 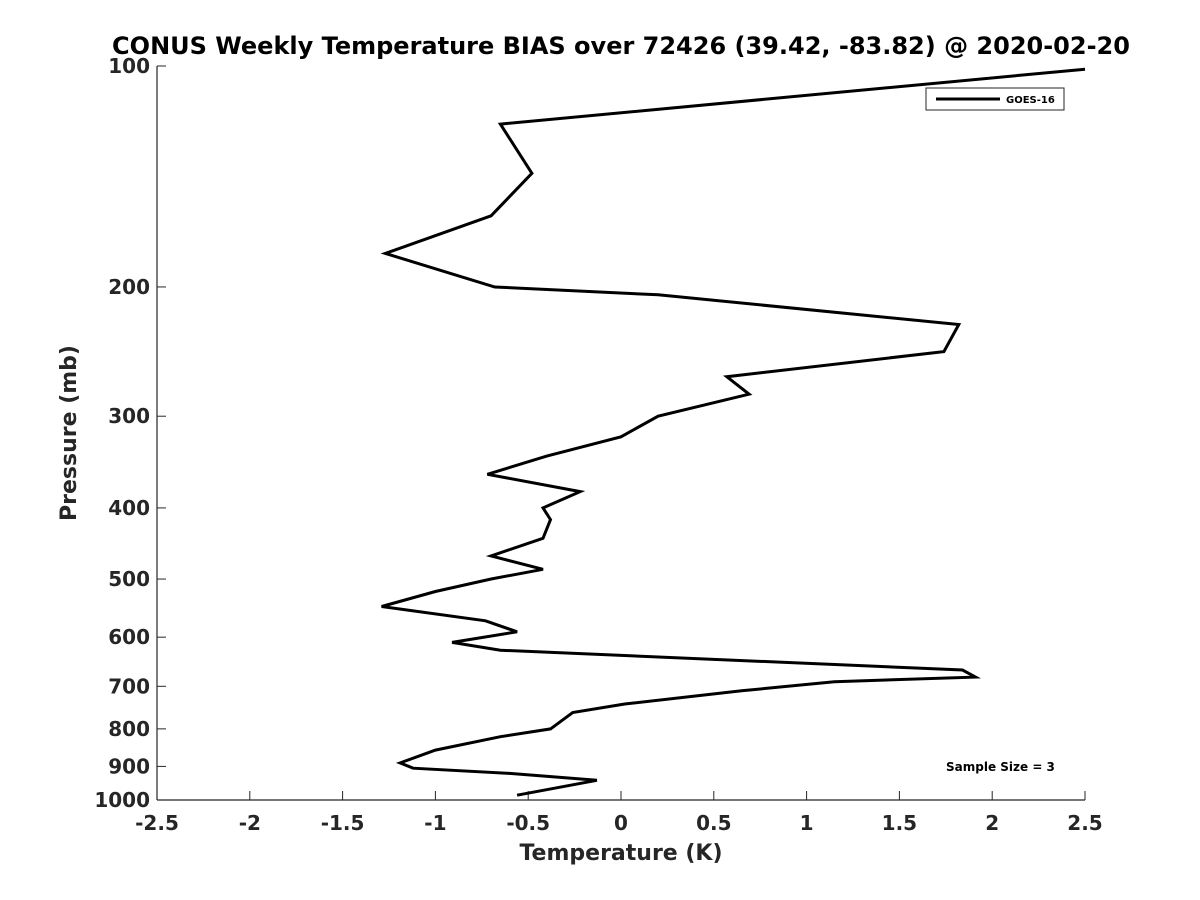 I want to click on x-tick-label: -1.5, so click(x=343, y=823).